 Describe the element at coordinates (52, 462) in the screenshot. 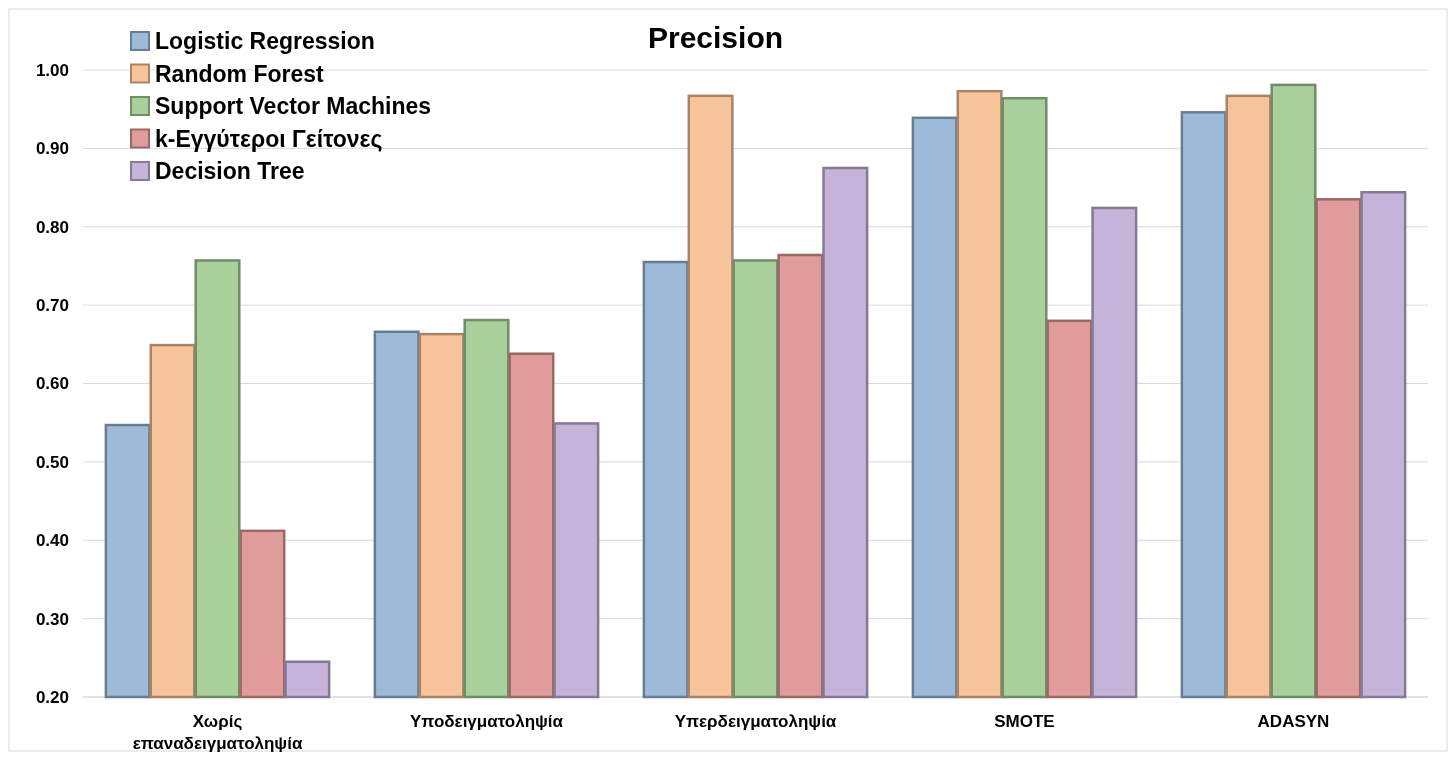

I see `y-tick-label: 0.50` at that location.